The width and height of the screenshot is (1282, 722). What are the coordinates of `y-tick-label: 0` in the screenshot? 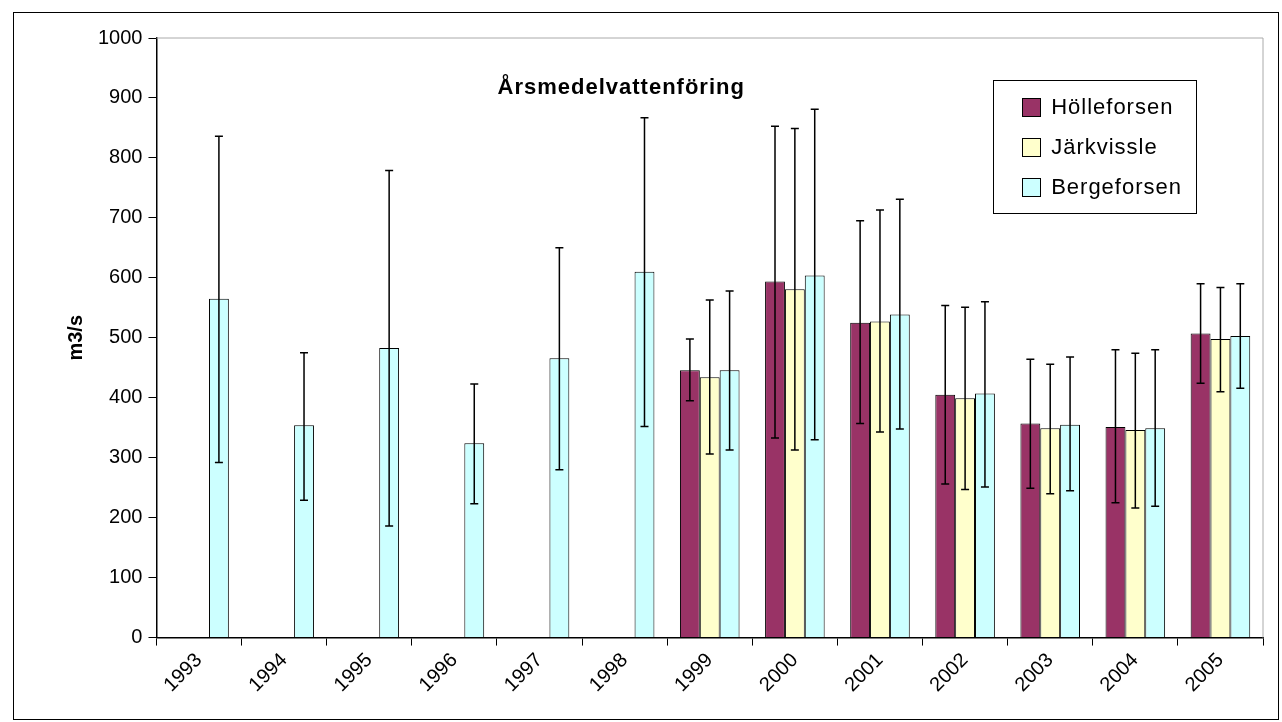 It's located at (137, 636).